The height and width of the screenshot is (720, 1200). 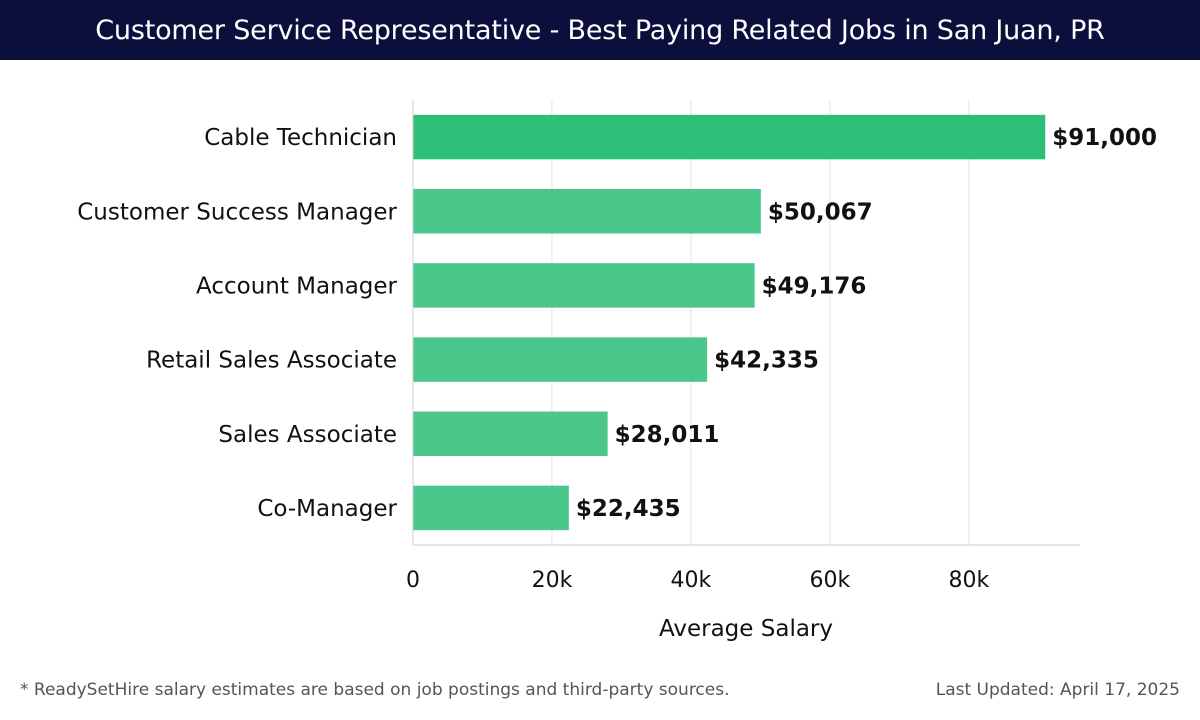 What do you see at coordinates (237, 212) in the screenshot?
I see `category-label: Customer Success Manager` at bounding box center [237, 212].